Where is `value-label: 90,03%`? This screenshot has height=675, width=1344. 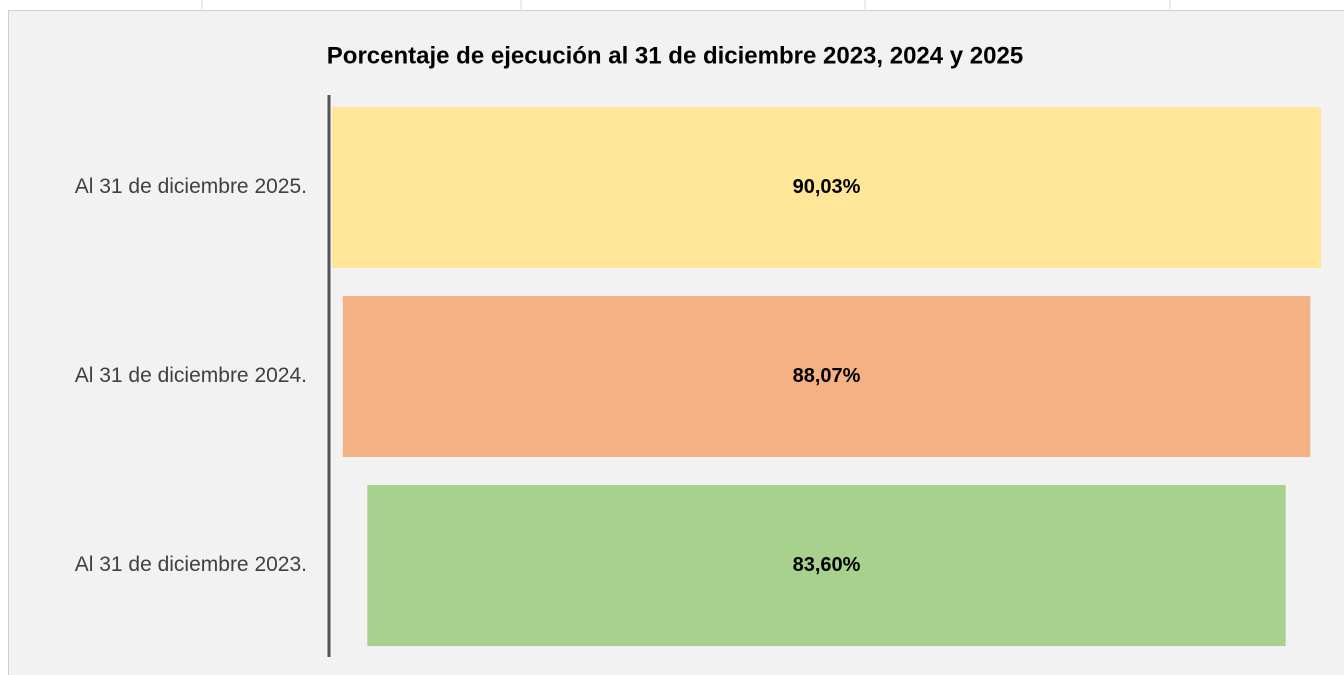 value-label: 90,03% is located at coordinates (827, 187).